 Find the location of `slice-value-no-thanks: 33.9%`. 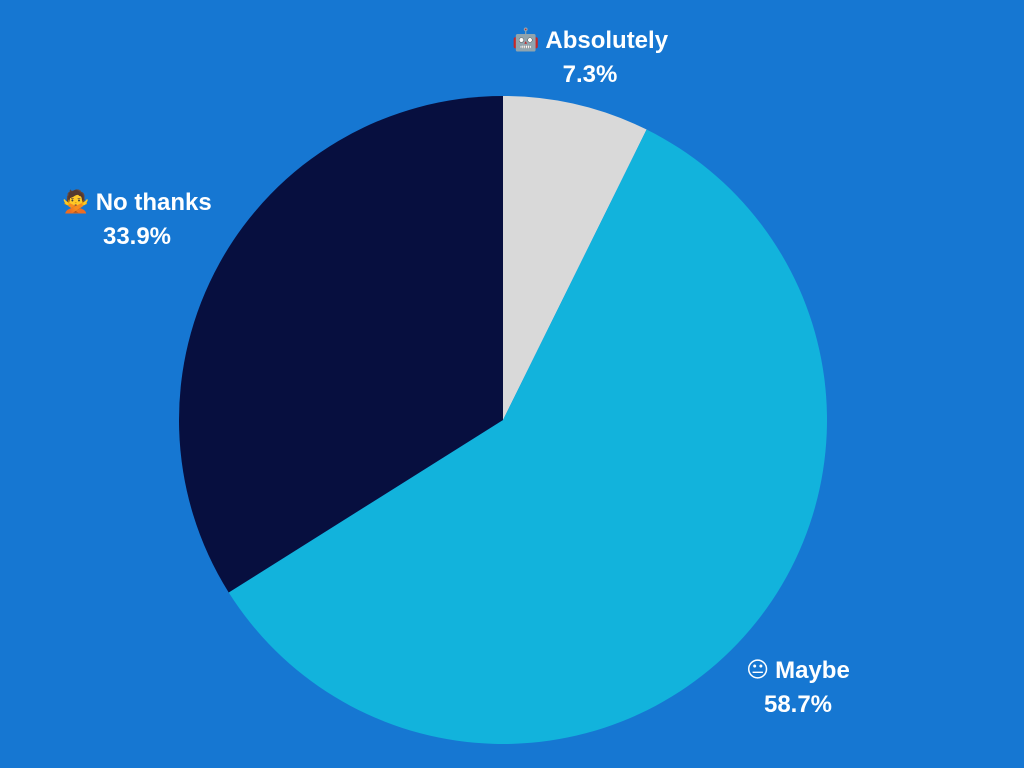

slice-value-no-thanks: 33.9% is located at coordinates (137, 236).